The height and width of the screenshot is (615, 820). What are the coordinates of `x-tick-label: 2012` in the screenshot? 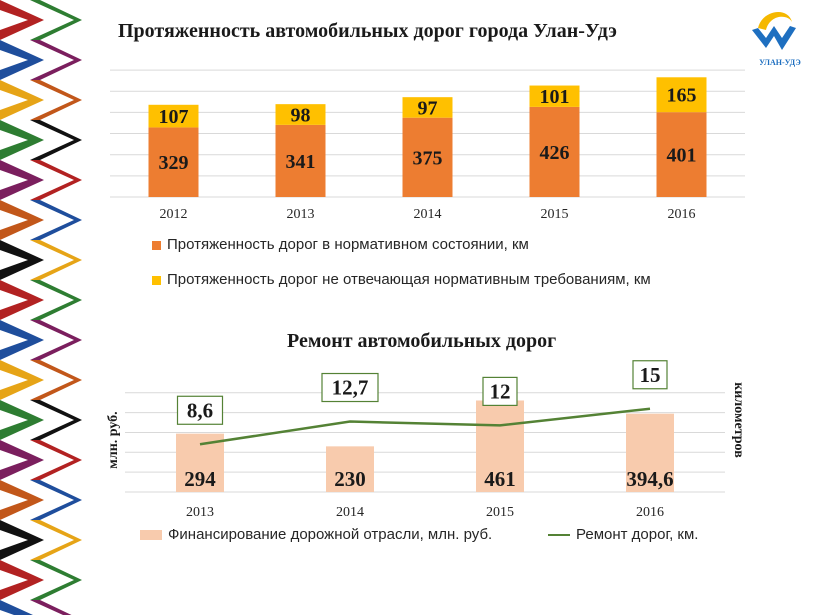 It's located at (174, 214).